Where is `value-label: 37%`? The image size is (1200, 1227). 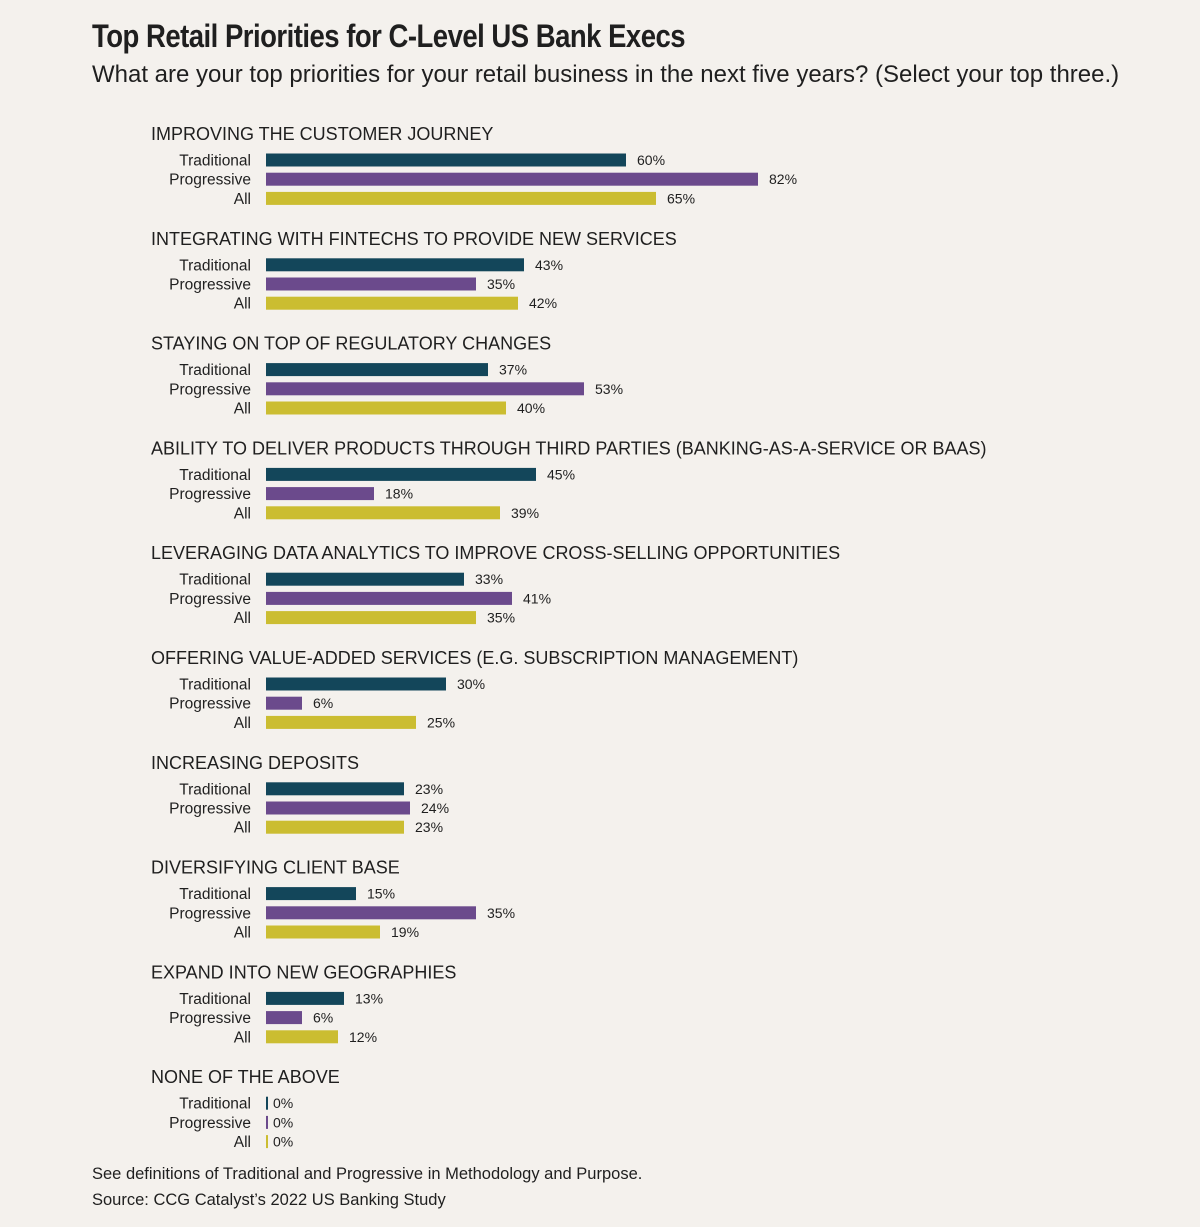
value-label: 37% is located at coordinates (513, 370).